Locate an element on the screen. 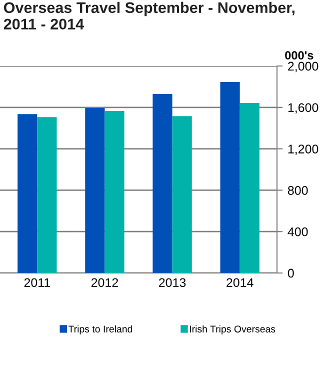 The width and height of the screenshot is (336, 373). y-tick-label: 400 is located at coordinates (298, 231).